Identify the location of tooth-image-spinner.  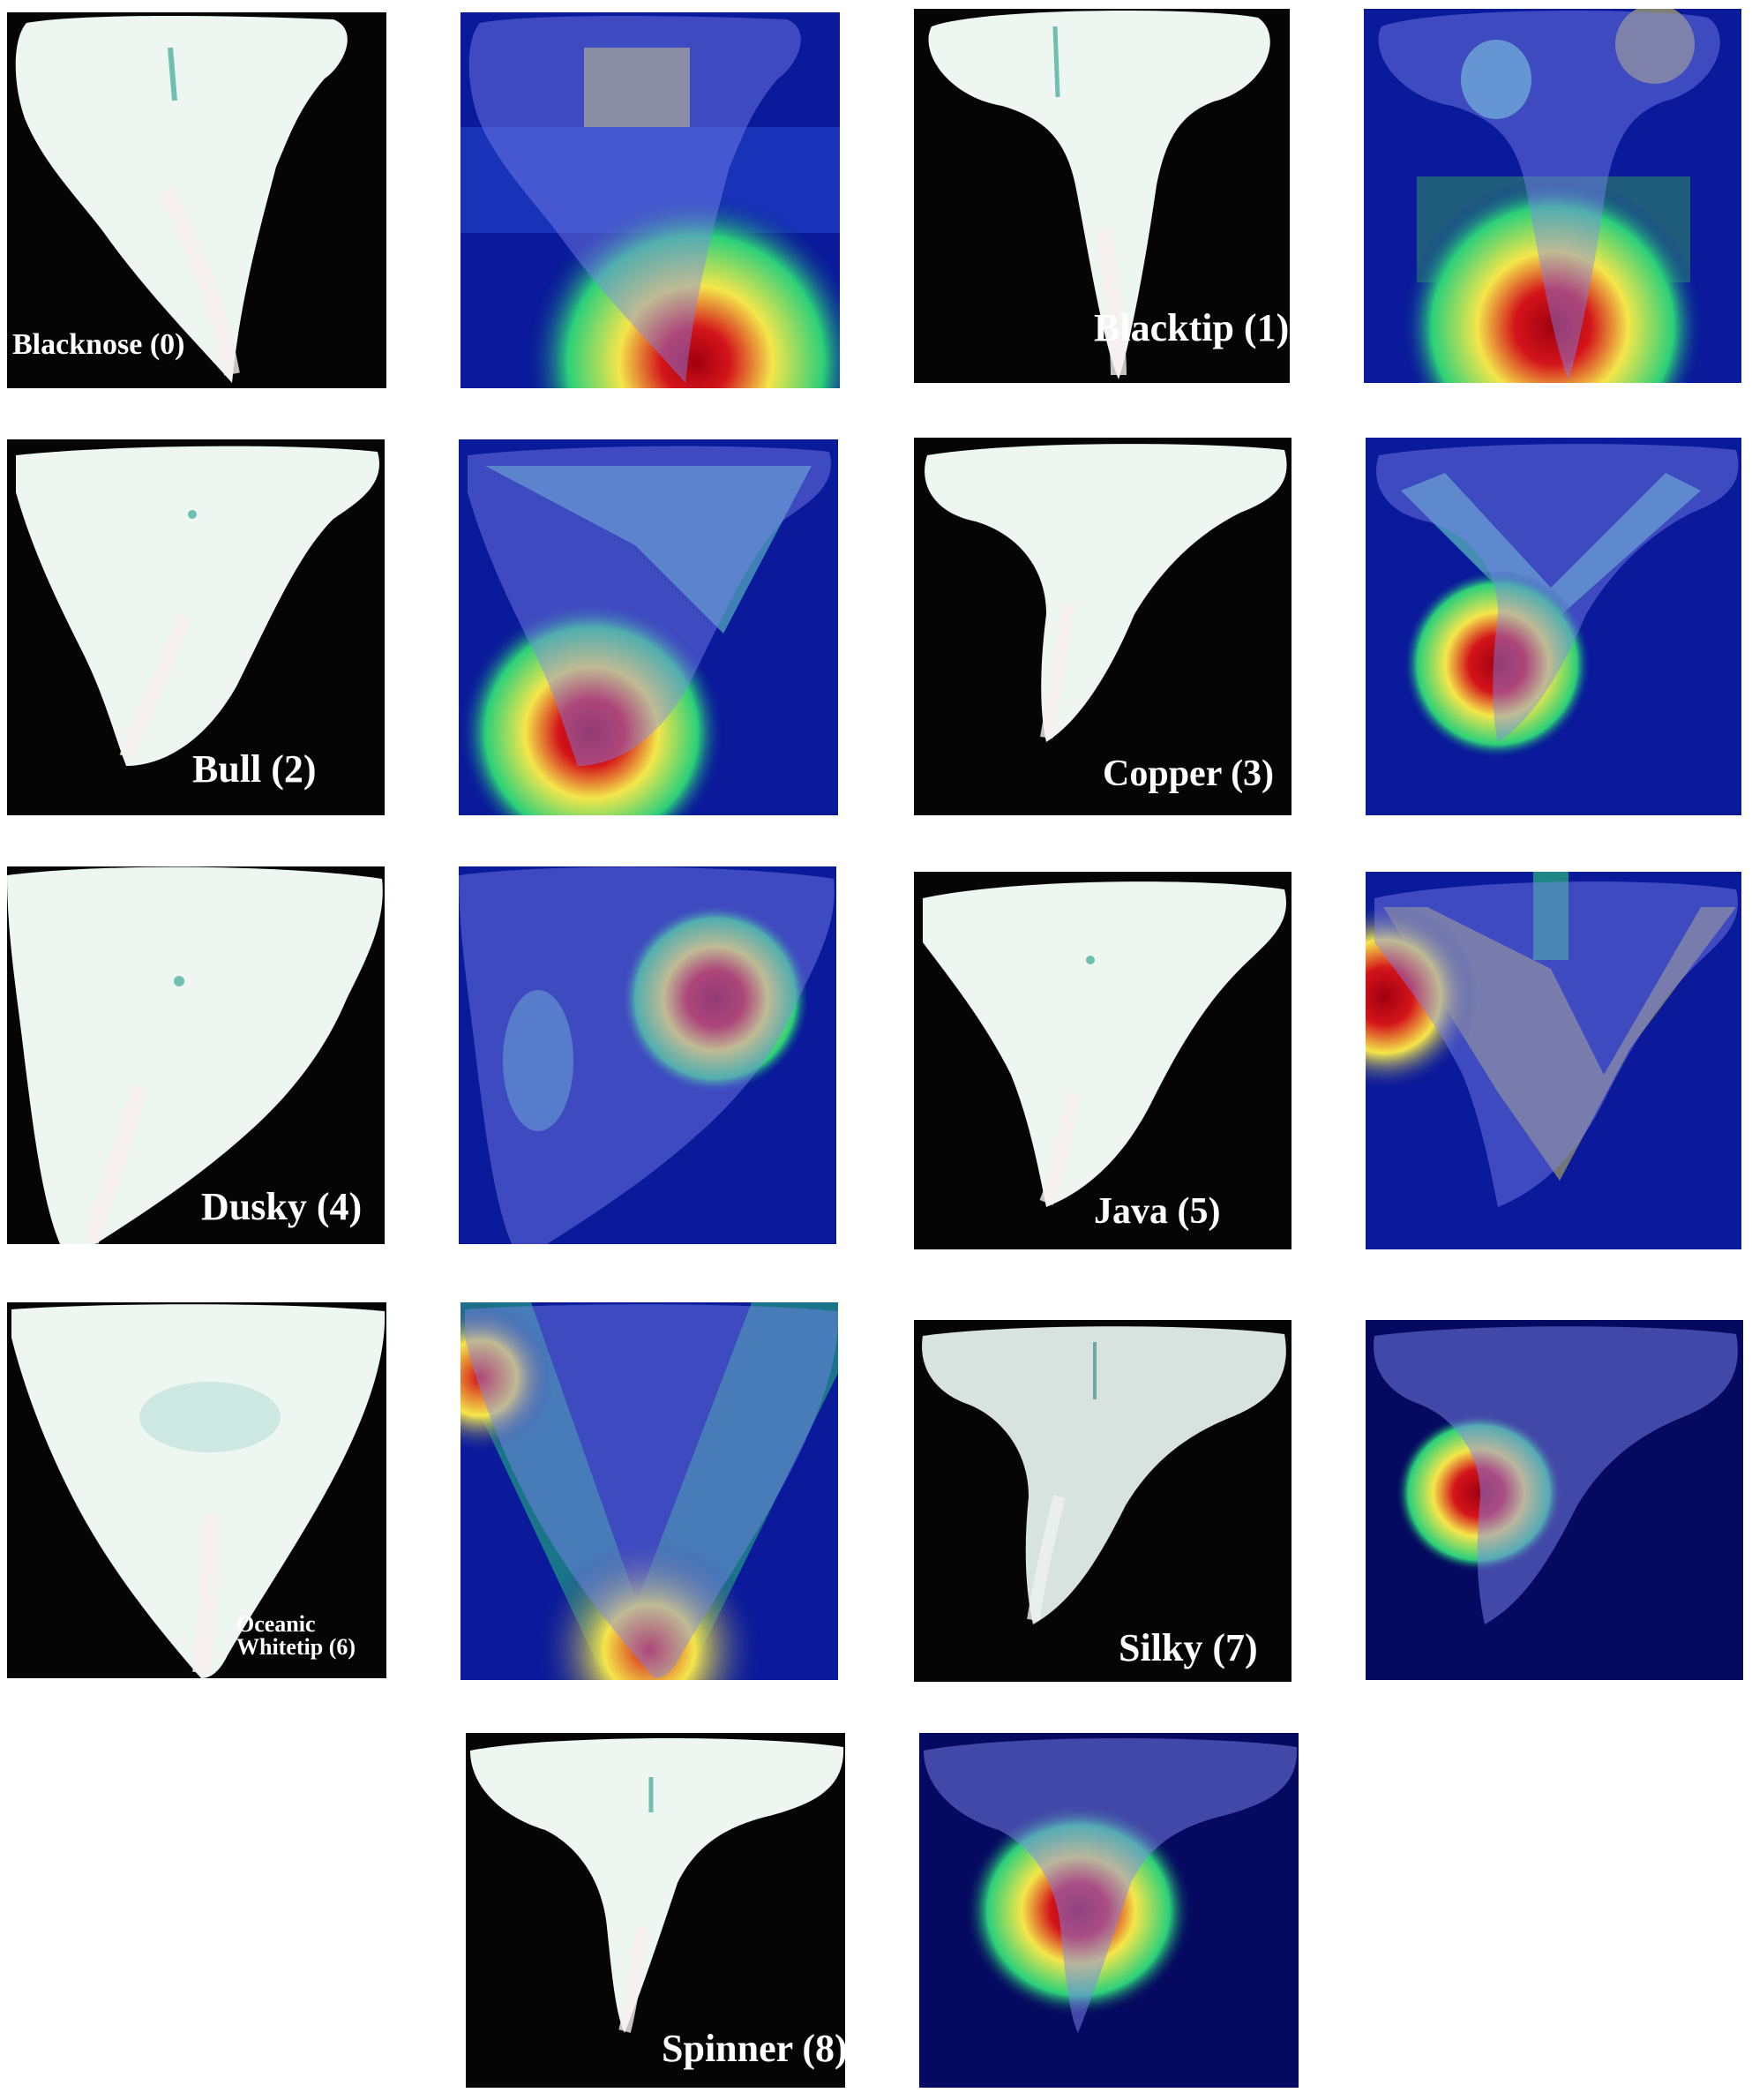
(655, 1910).